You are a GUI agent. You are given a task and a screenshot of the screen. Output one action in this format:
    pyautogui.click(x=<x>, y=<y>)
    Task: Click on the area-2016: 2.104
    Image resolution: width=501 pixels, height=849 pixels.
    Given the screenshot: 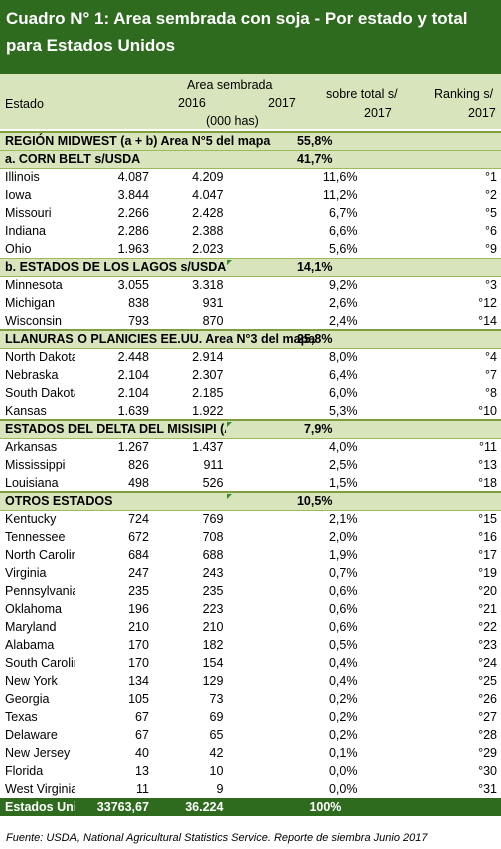 What is the action you would take?
    pyautogui.click(x=133, y=375)
    